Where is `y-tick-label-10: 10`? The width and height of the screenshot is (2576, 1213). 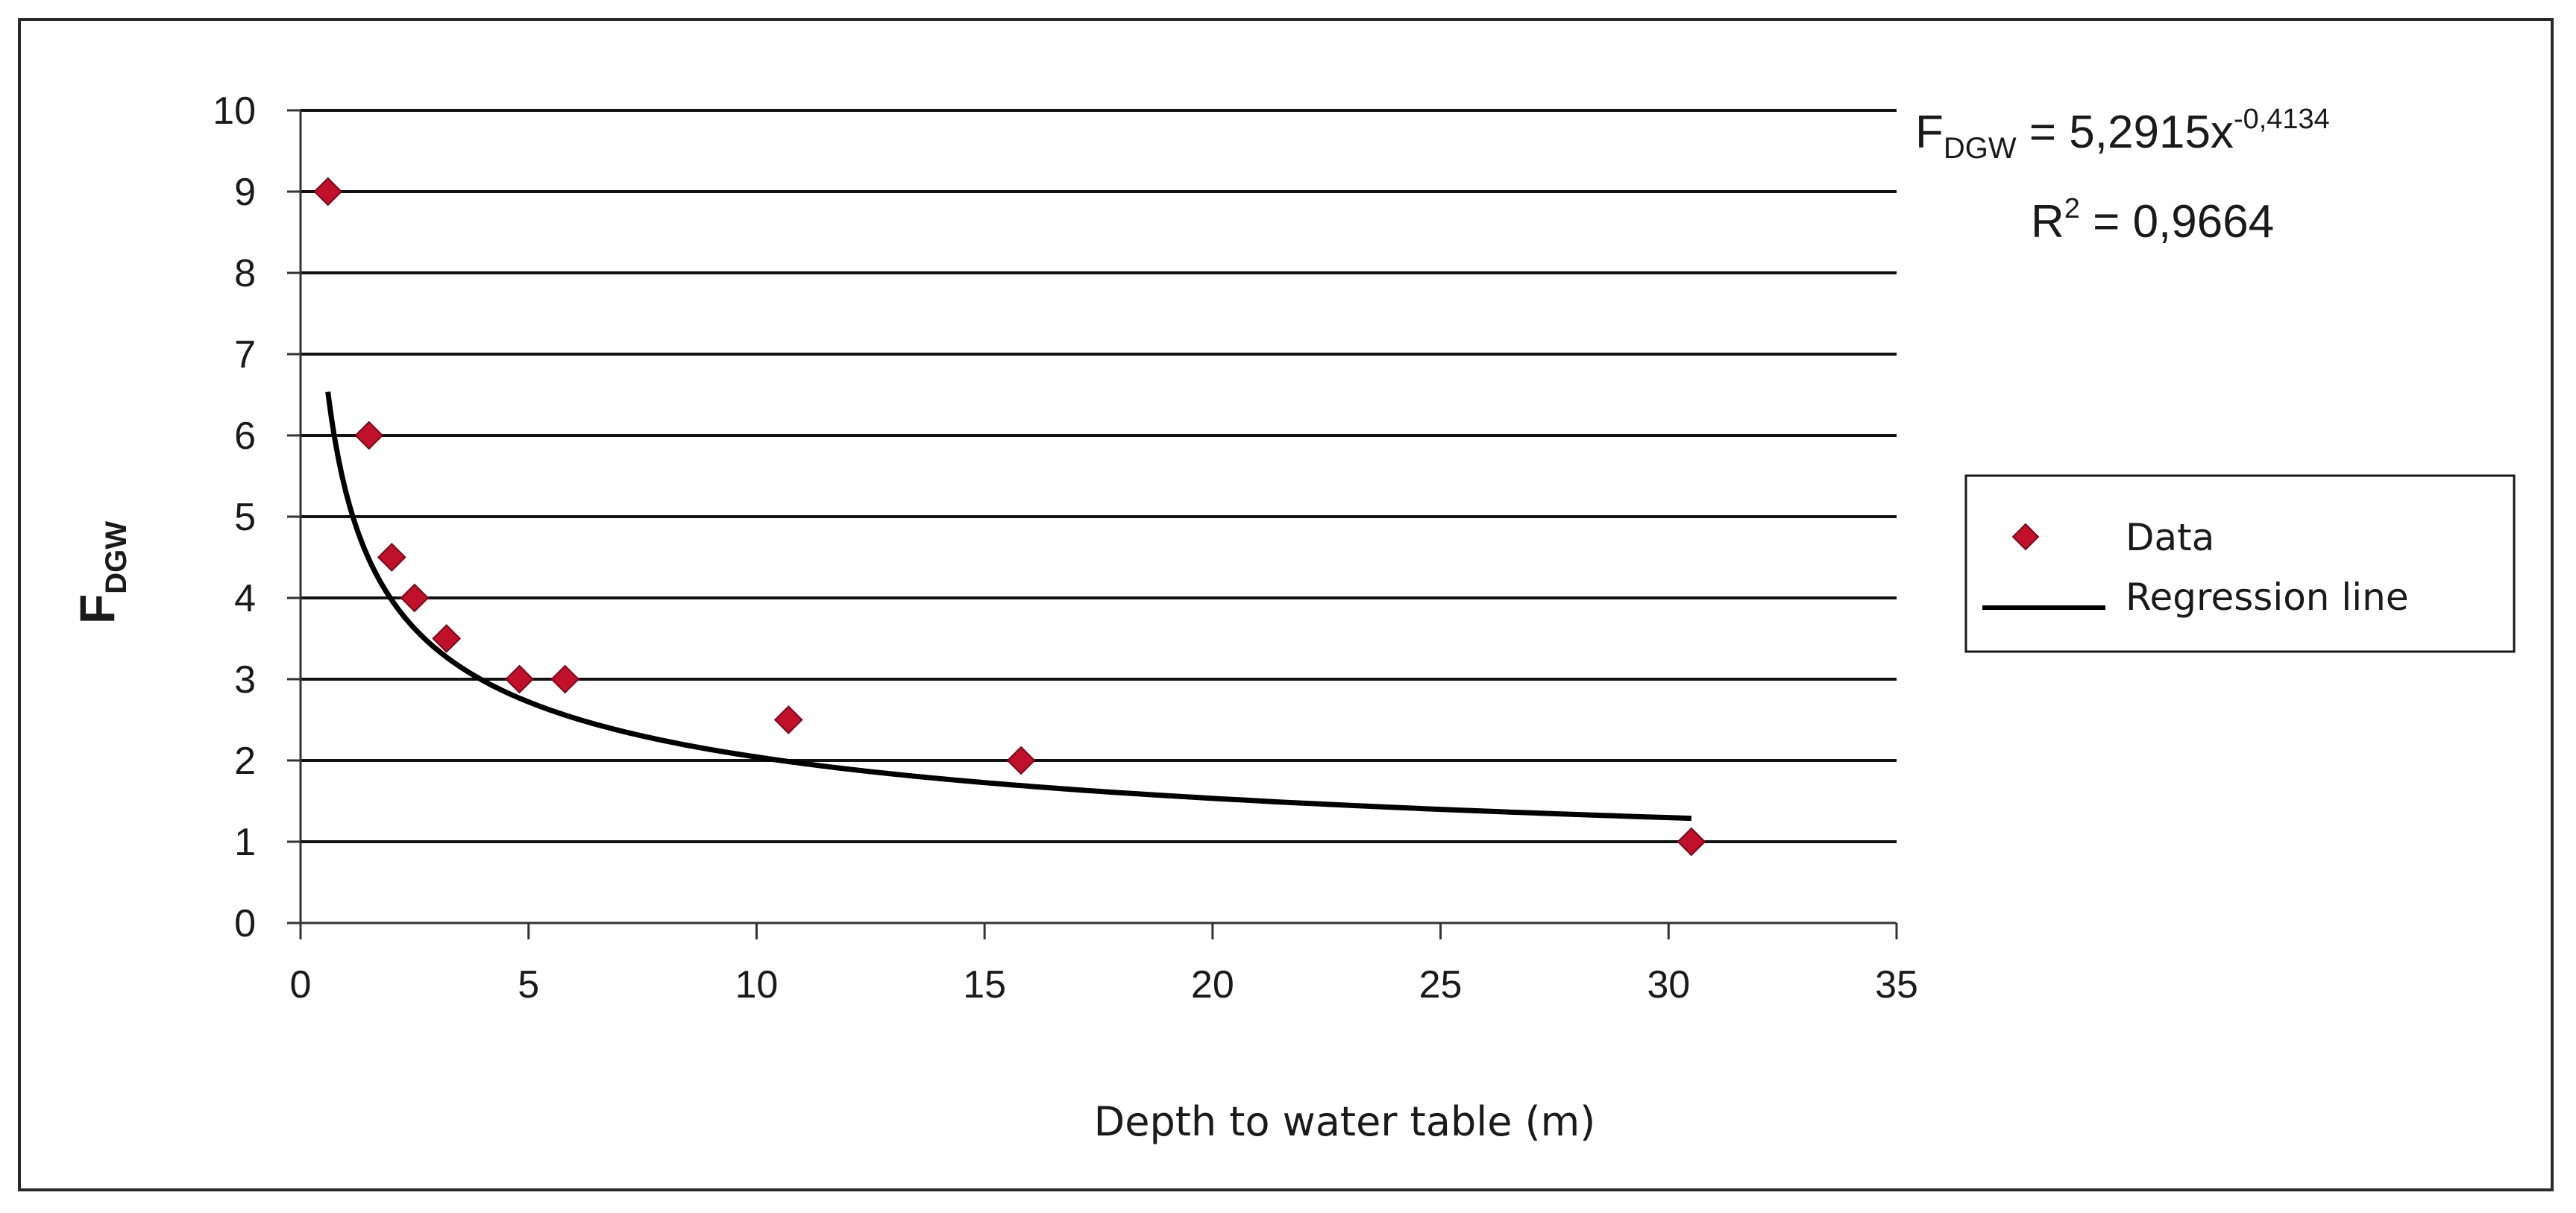 y-tick-label-10: 10 is located at coordinates (235, 111).